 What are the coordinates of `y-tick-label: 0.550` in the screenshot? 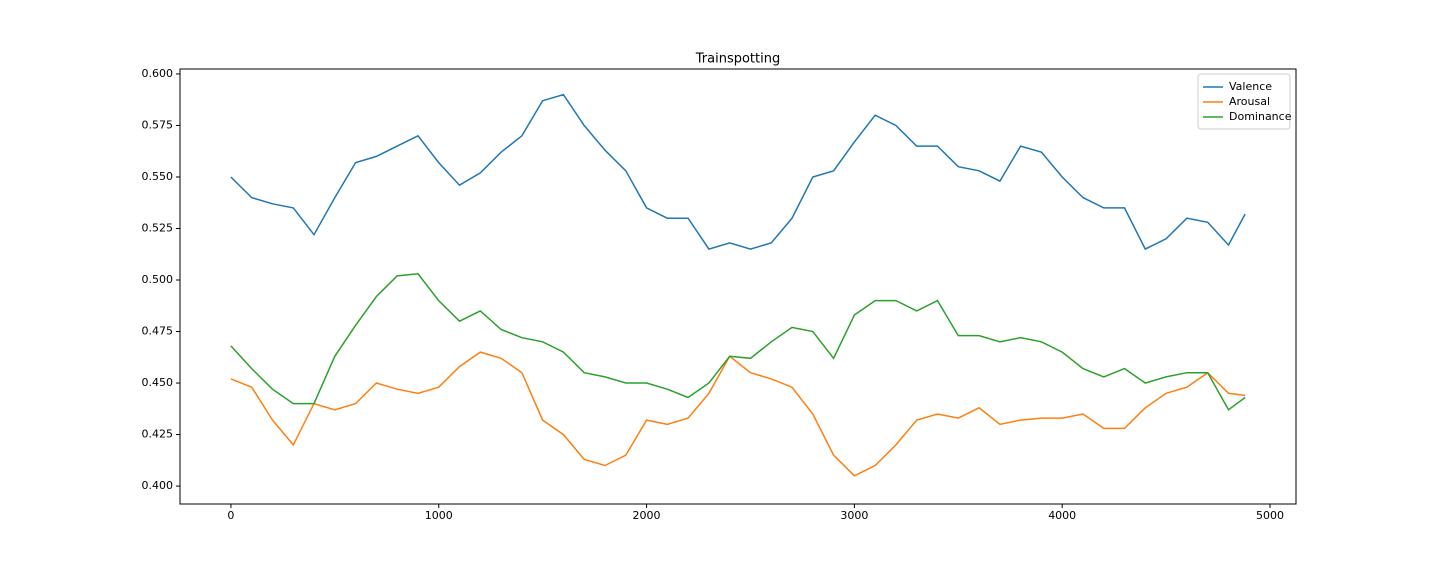 It's located at (158, 176).